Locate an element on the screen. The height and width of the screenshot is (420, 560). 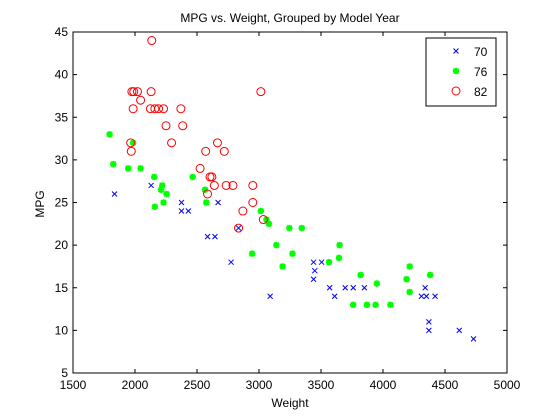
x-tick-label: 2500 is located at coordinates (197, 385).